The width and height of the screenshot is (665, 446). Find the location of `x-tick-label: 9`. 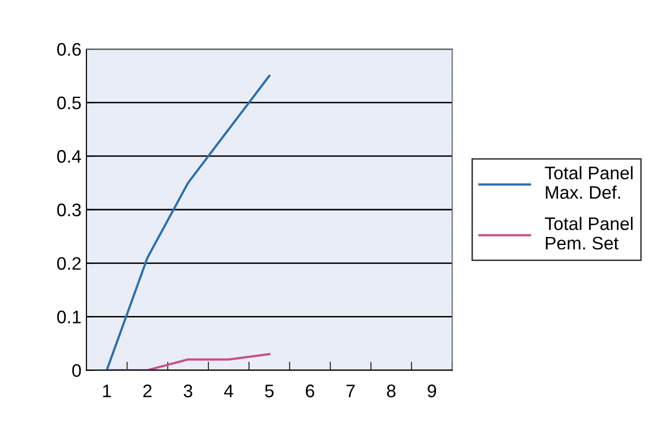

x-tick-label: 9 is located at coordinates (432, 391).